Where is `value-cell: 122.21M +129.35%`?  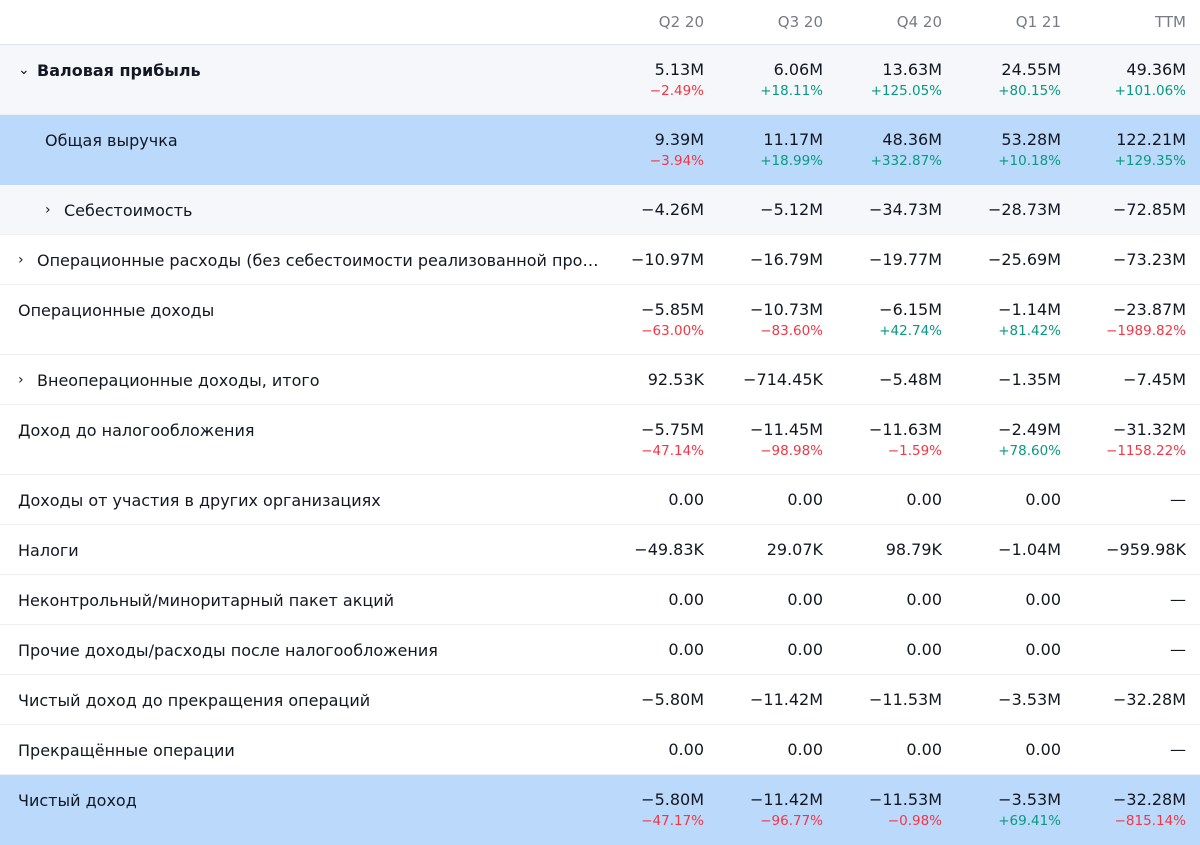
value-cell: 122.21M +129.35% is located at coordinates (1137, 150).